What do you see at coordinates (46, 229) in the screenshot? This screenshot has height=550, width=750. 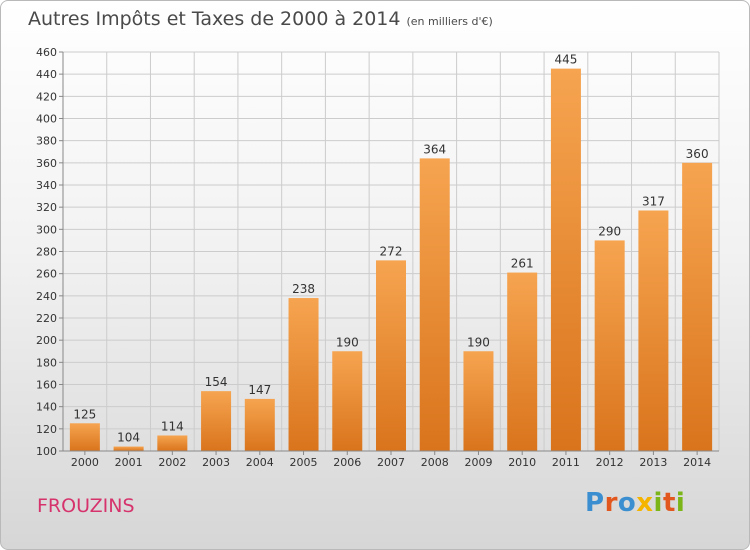 I see `y-tick-label: 300` at bounding box center [46, 229].